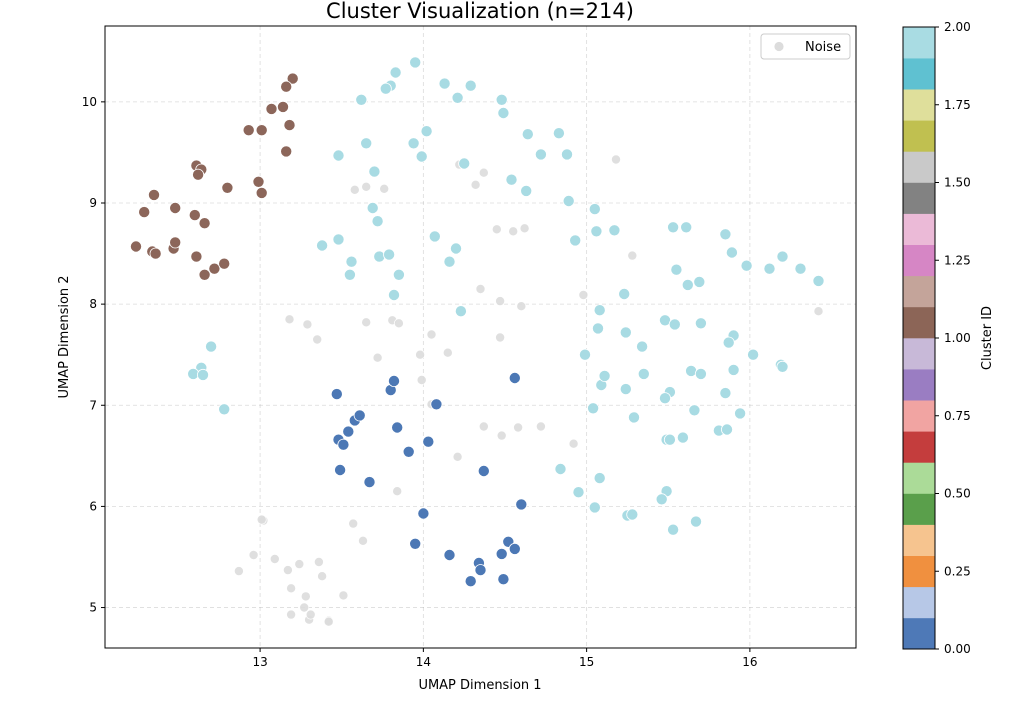 This screenshot has width=1024, height=711. What do you see at coordinates (93, 608) in the screenshot?
I see `y-tick-label: 5` at bounding box center [93, 608].